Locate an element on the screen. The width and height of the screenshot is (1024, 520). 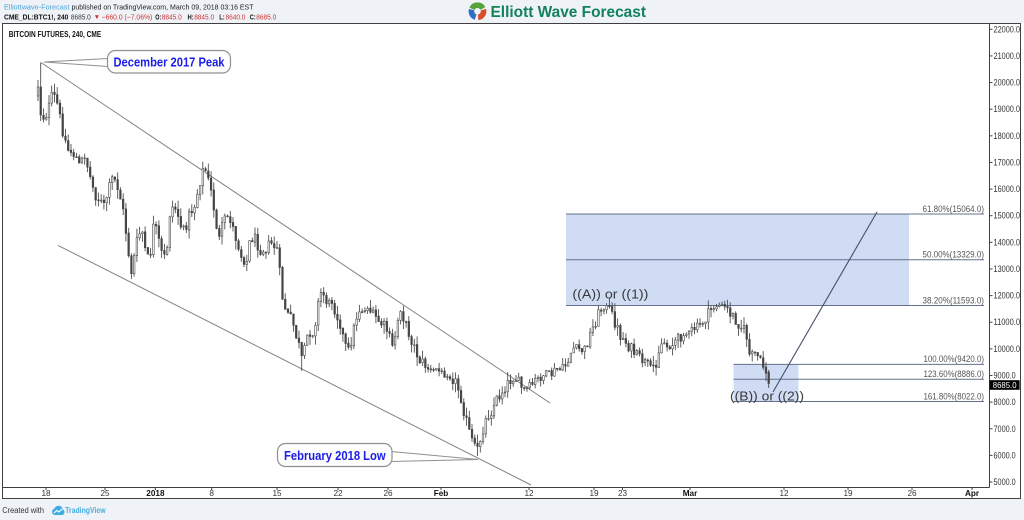
svg-text: 2018 is located at coordinates (155, 493).